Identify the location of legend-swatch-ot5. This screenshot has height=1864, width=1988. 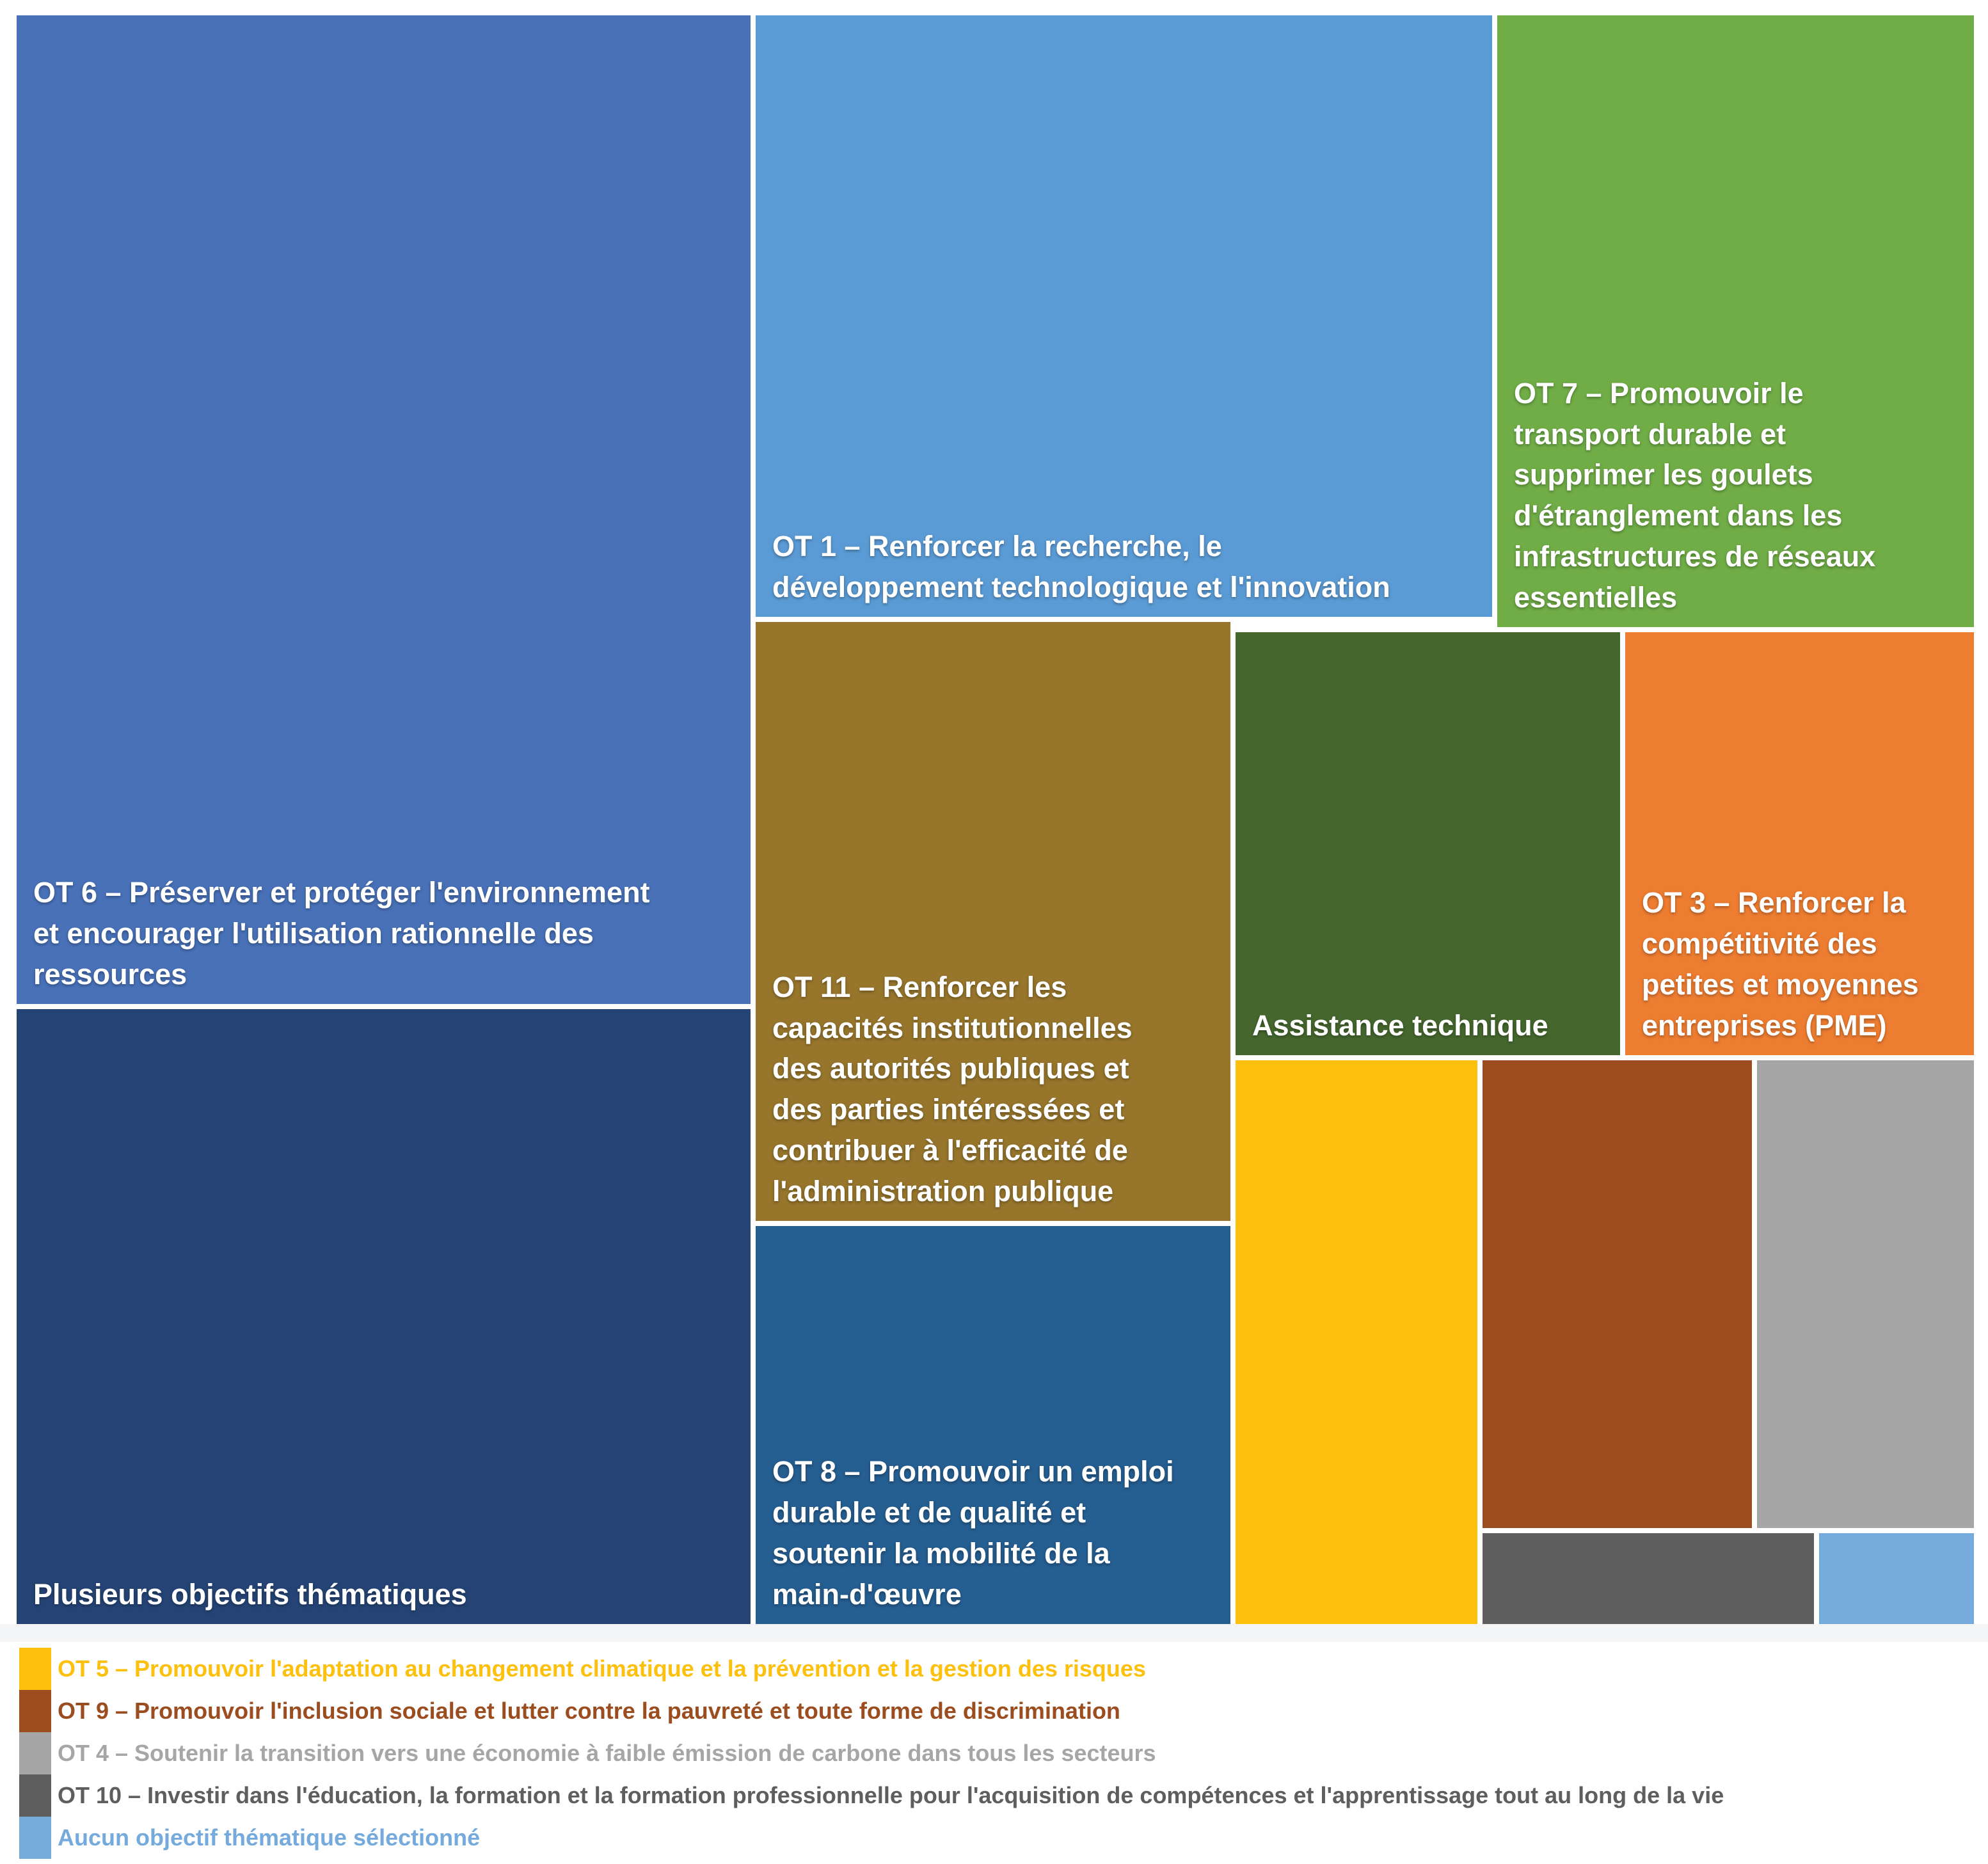
(35, 1669).